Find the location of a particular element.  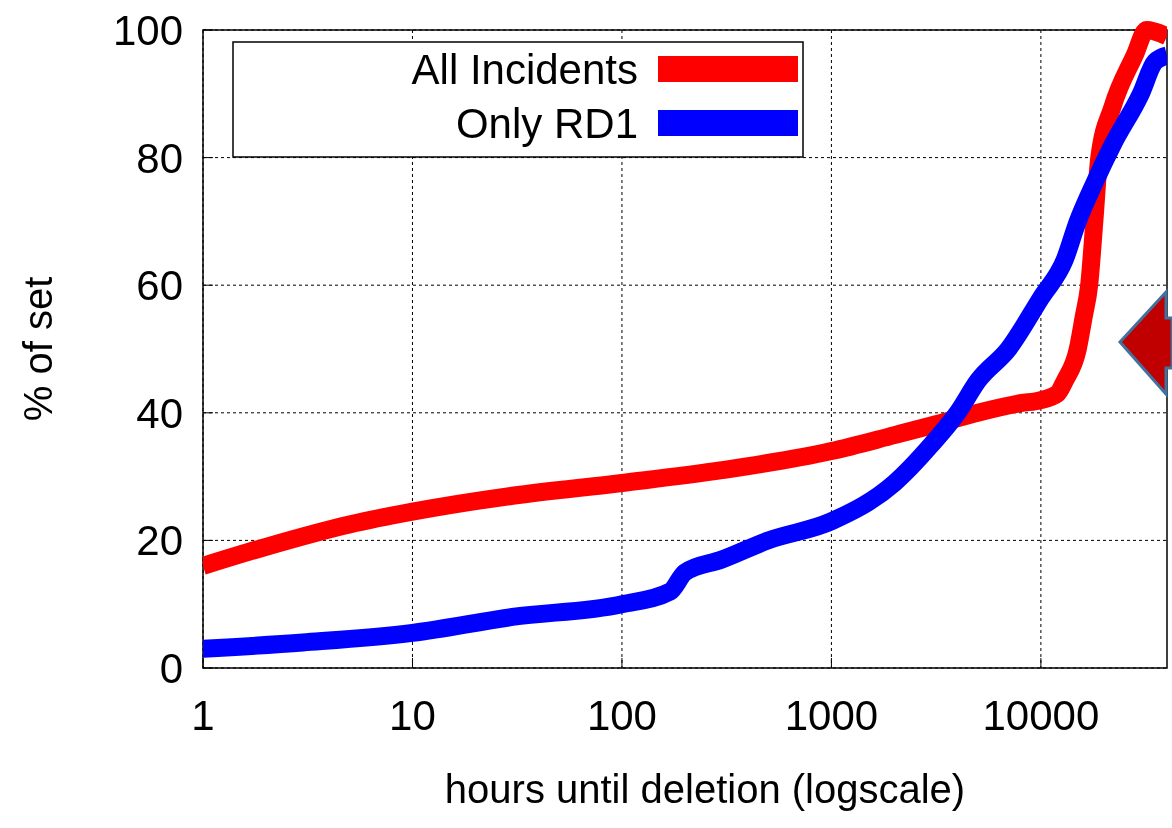

y-axis-title: % of set is located at coordinates (38, 349).